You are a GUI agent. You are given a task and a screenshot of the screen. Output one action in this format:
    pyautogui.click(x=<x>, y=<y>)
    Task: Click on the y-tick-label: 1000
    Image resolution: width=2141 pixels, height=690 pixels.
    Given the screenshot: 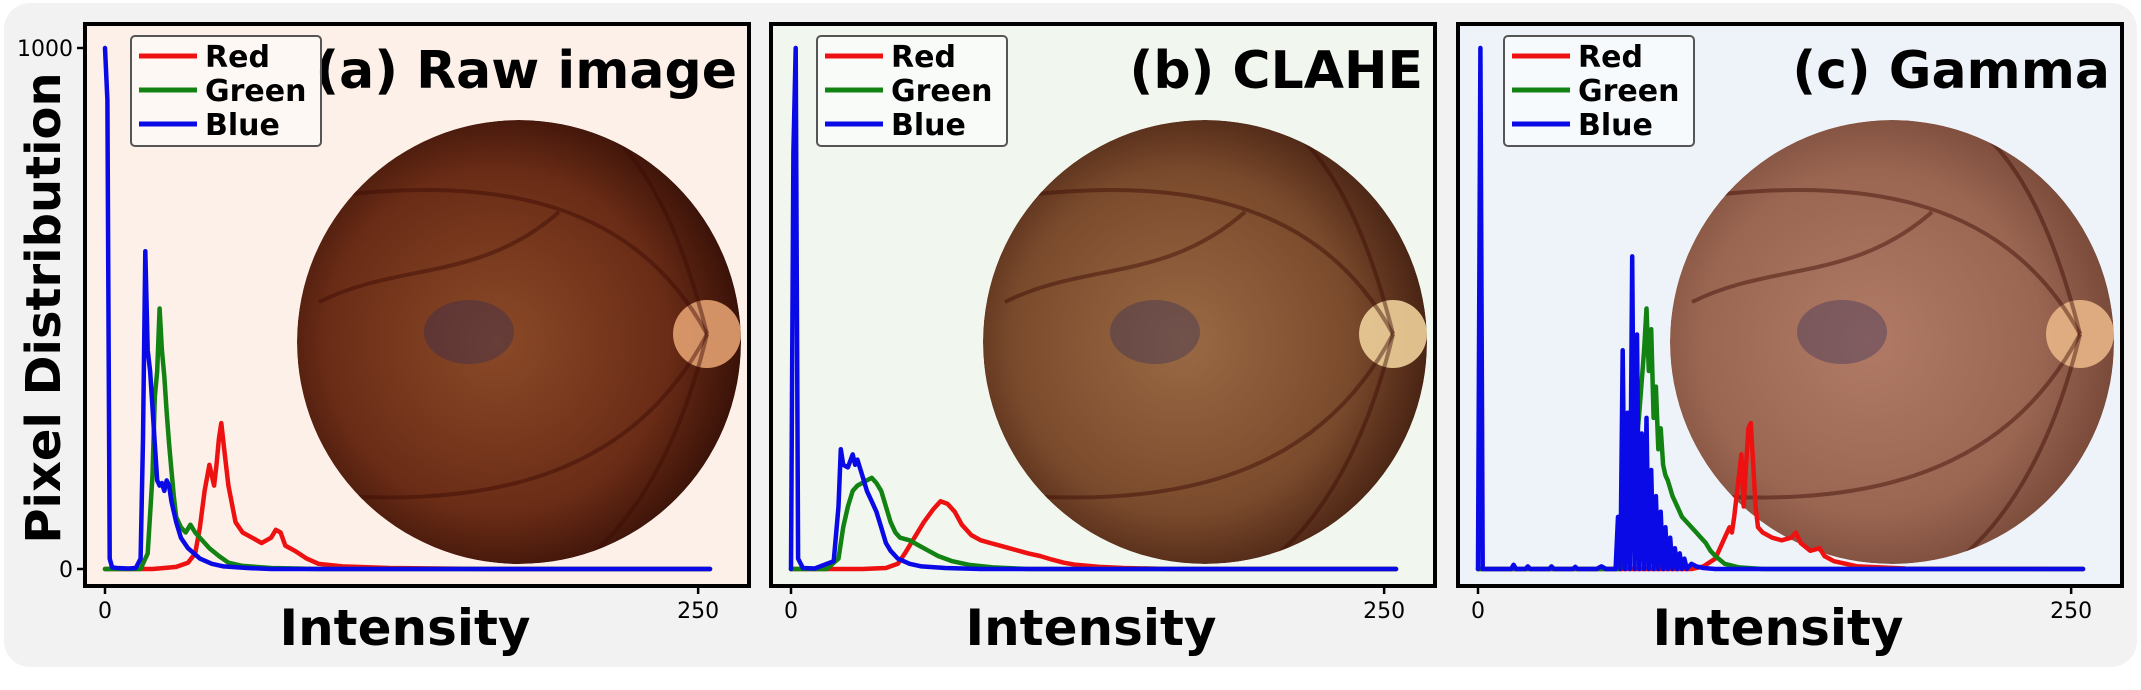 What is the action you would take?
    pyautogui.click(x=45, y=49)
    